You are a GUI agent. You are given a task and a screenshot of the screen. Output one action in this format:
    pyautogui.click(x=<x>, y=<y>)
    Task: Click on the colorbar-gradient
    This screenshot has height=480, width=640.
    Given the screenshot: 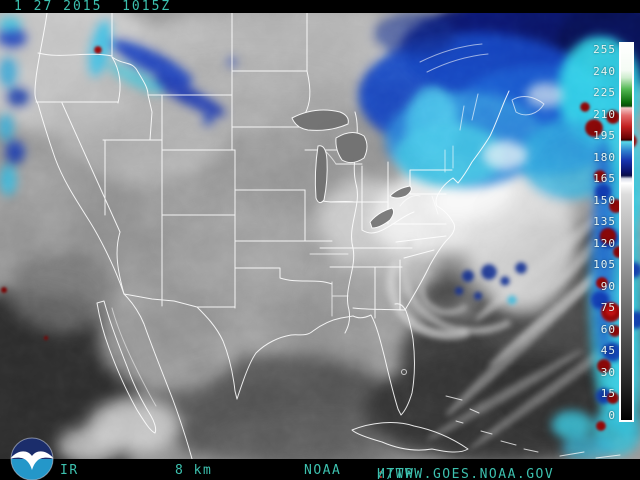 What is the action you would take?
    pyautogui.click(x=626, y=232)
    